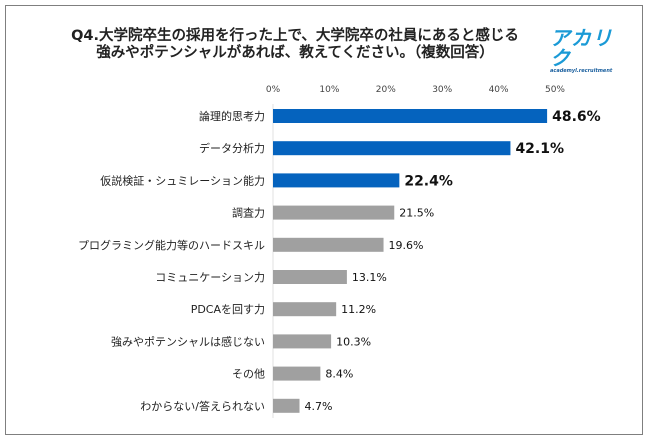 The width and height of the screenshot is (650, 442). Describe the element at coordinates (555, 90) in the screenshot. I see `x-tick-label: 50%` at that location.